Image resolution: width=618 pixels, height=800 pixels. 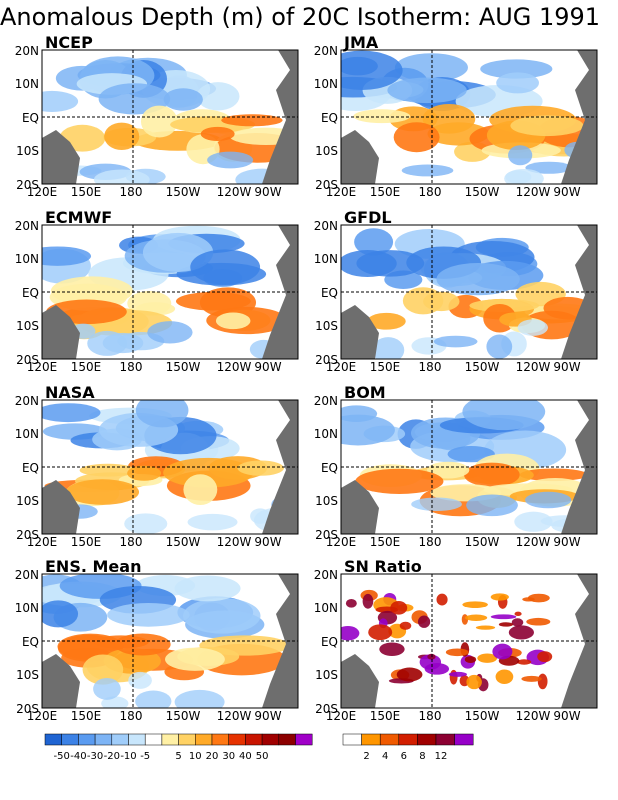 What do you see at coordinates (368, 217) in the screenshot?
I see `panel-label: GFDL` at bounding box center [368, 217].